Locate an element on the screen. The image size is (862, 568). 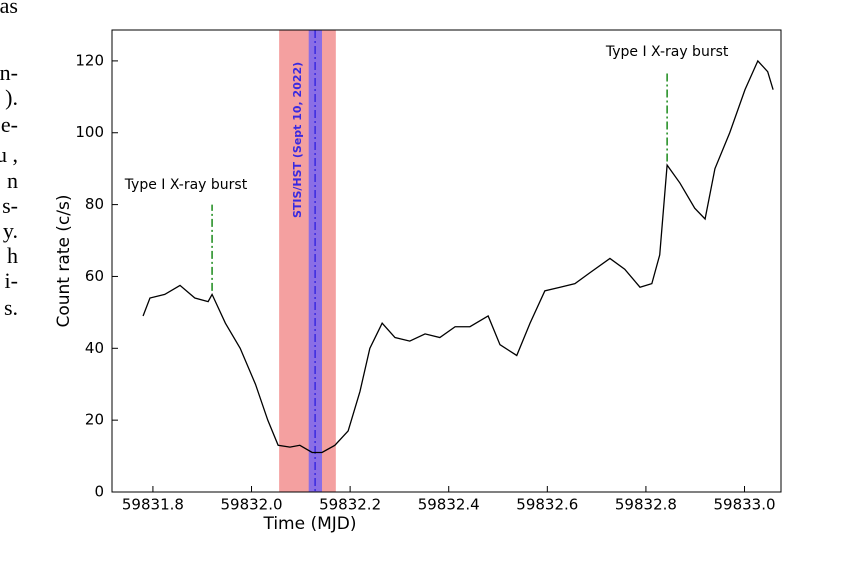
x-tick-label: 59833.0 is located at coordinates (745, 505).